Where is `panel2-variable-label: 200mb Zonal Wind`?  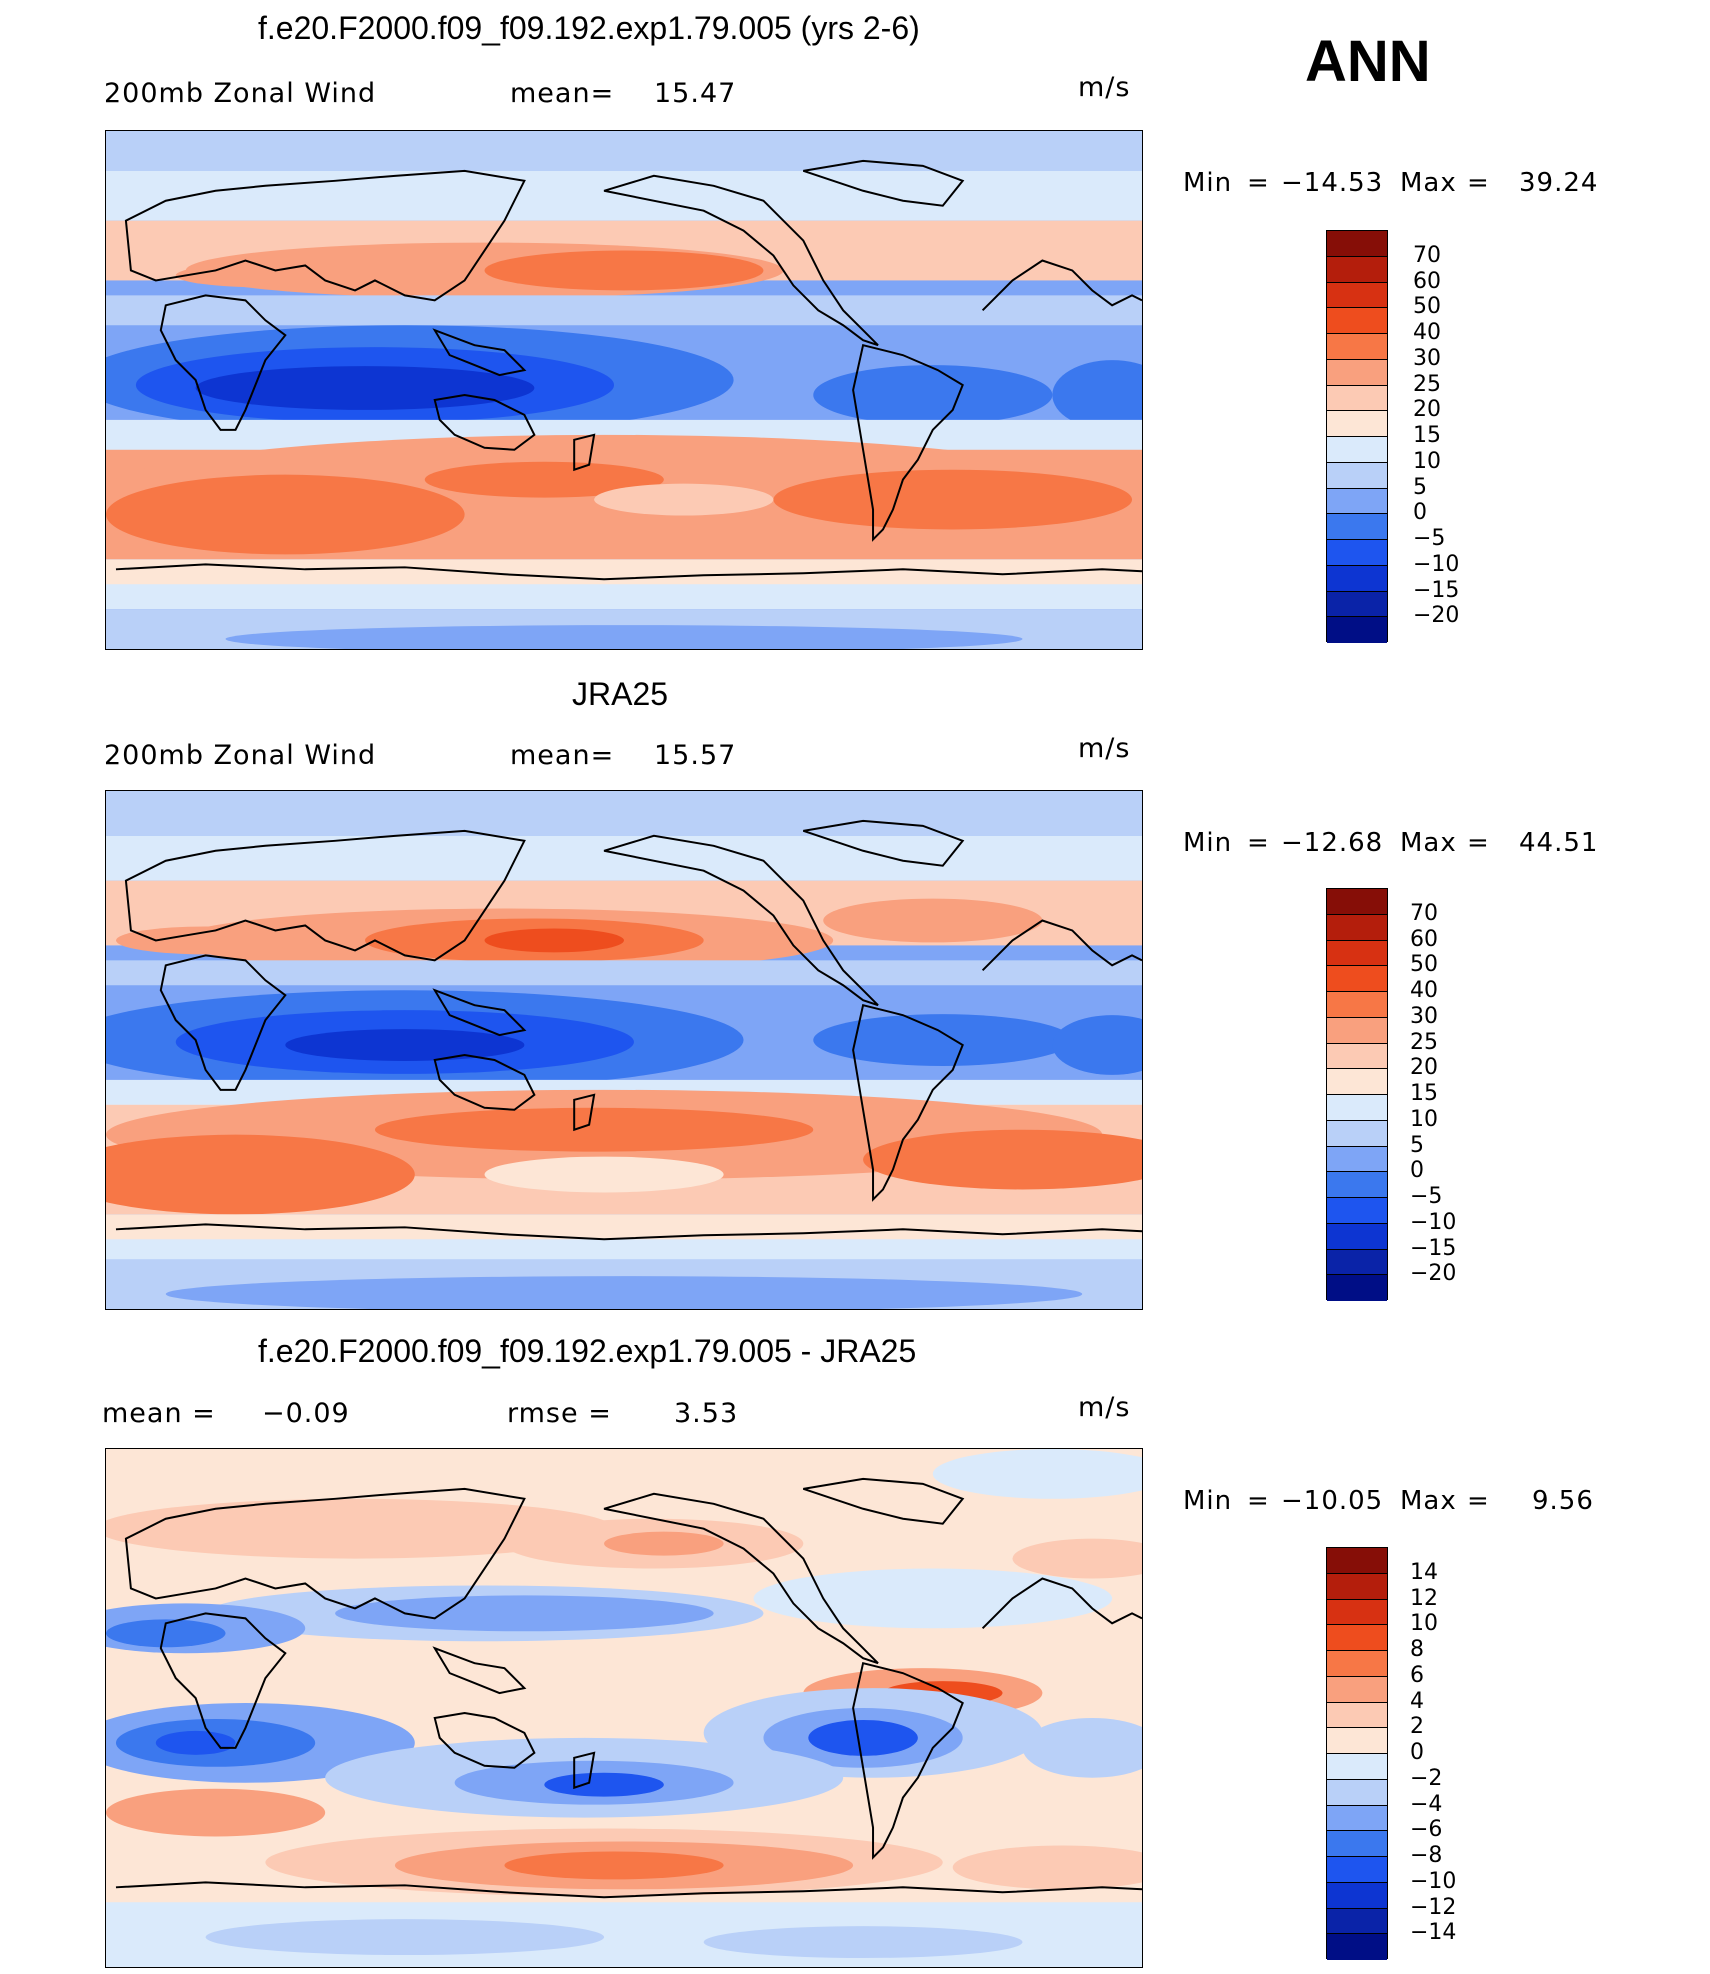
panel2-variable-label: 200mb Zonal Wind is located at coordinates (240, 755).